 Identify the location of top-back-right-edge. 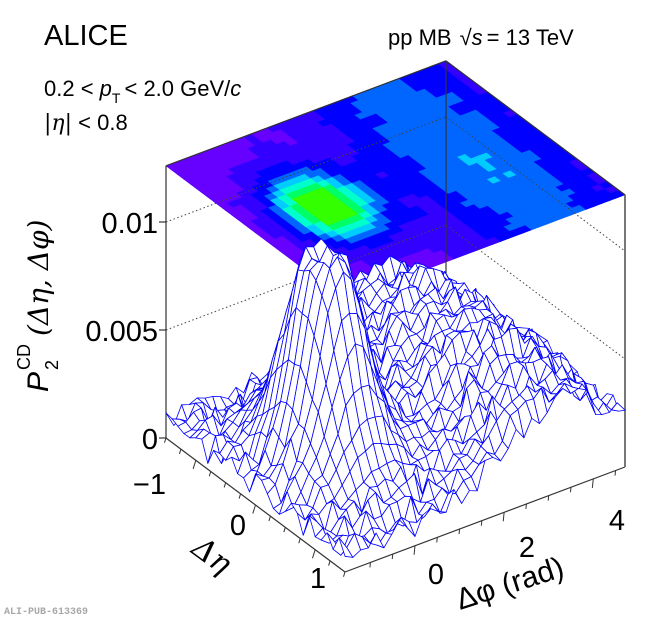
(535, 128).